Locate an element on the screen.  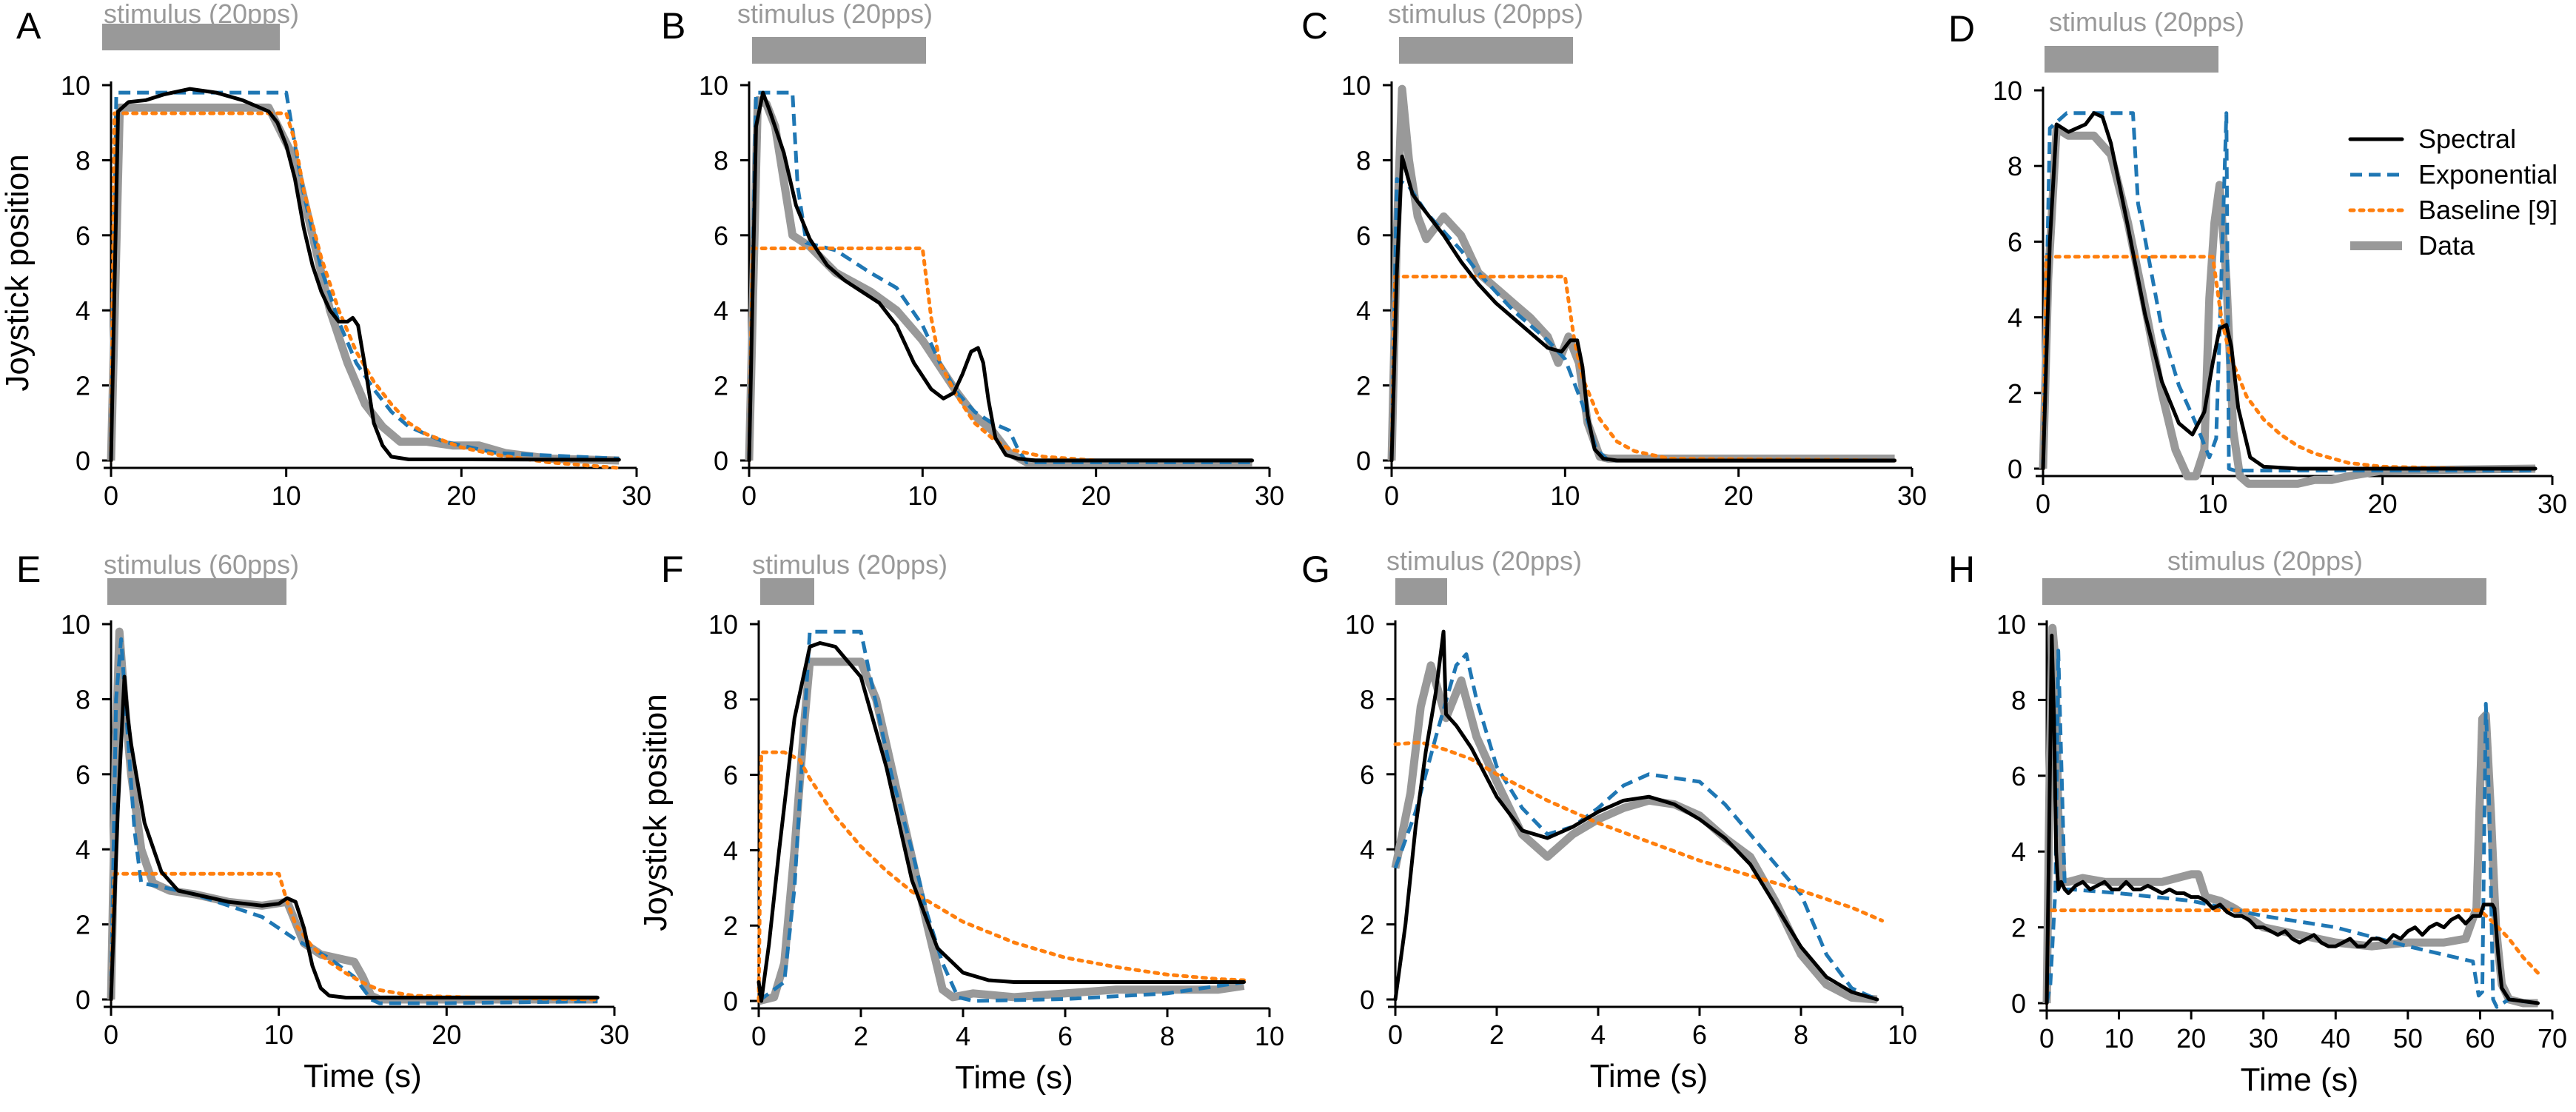
panel-g-series-exponential is located at coordinates (1635, 827).